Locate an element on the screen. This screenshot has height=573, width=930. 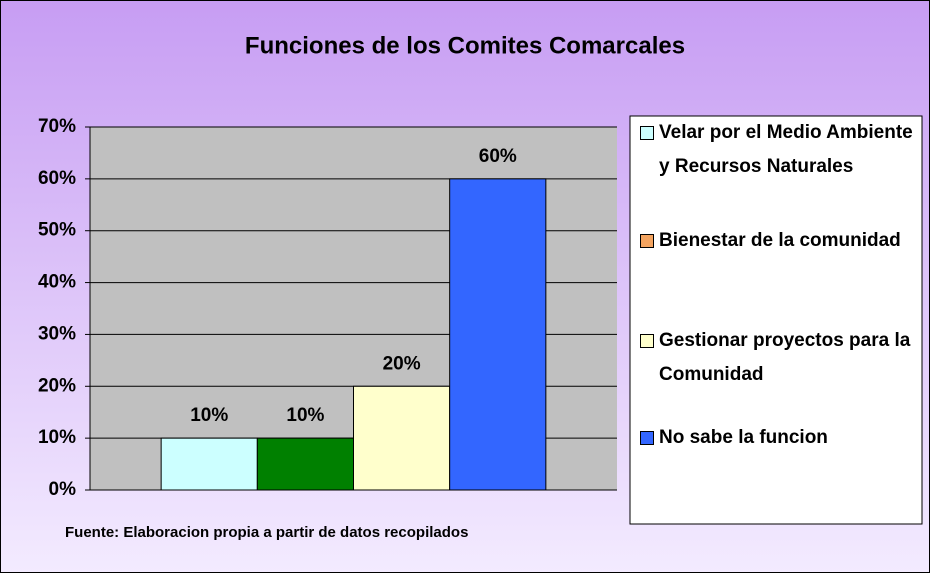
y-tick-label: 20% is located at coordinates (57, 385).